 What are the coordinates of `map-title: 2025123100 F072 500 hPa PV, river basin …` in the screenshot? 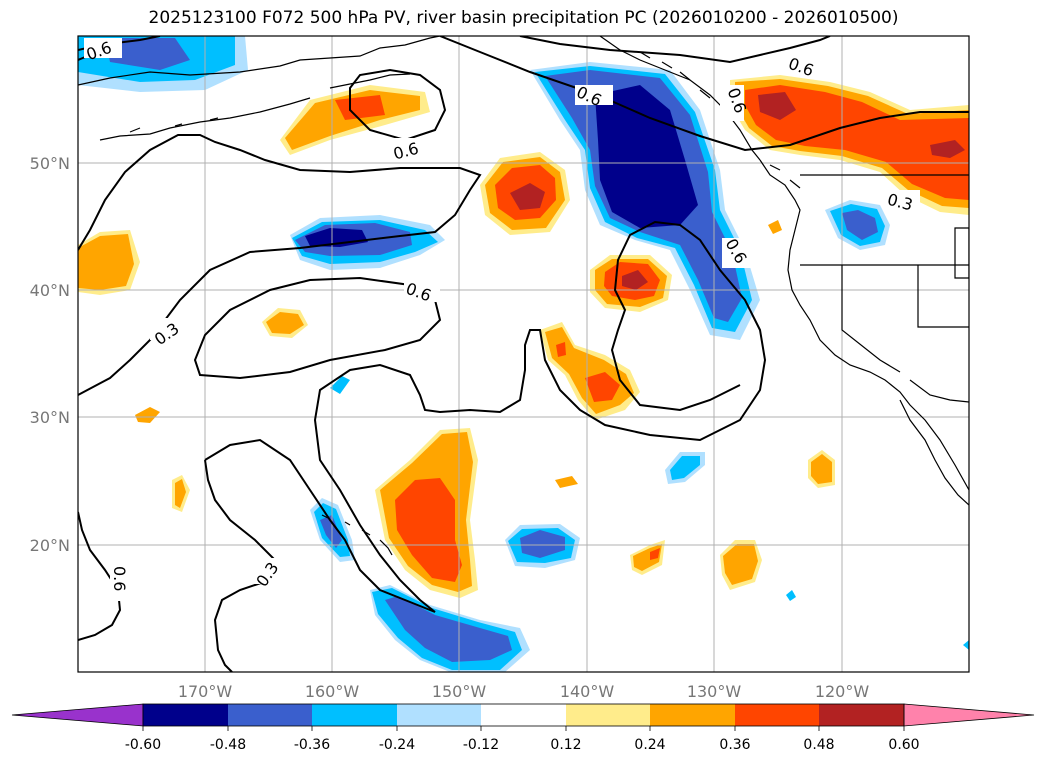 It's located at (523, 18).